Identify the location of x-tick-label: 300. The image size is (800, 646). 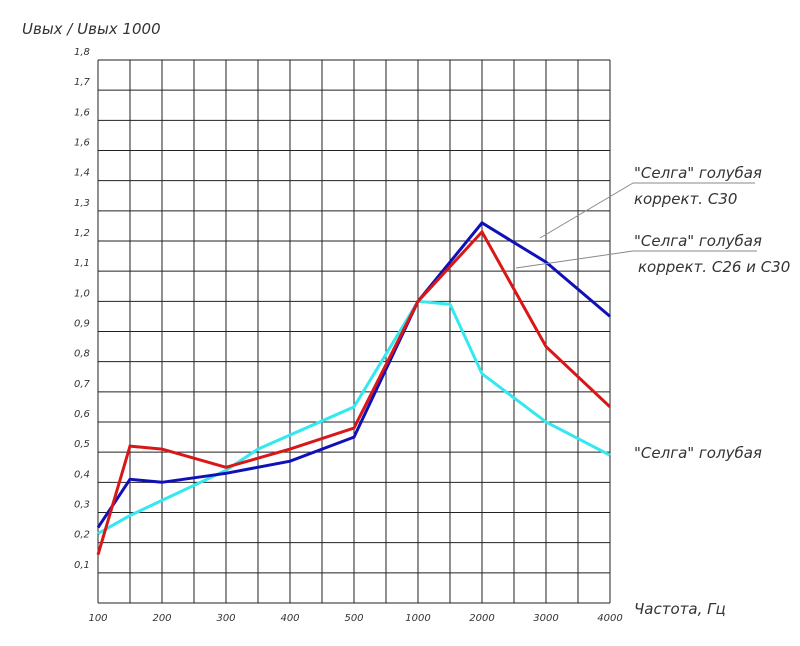
(225, 618).